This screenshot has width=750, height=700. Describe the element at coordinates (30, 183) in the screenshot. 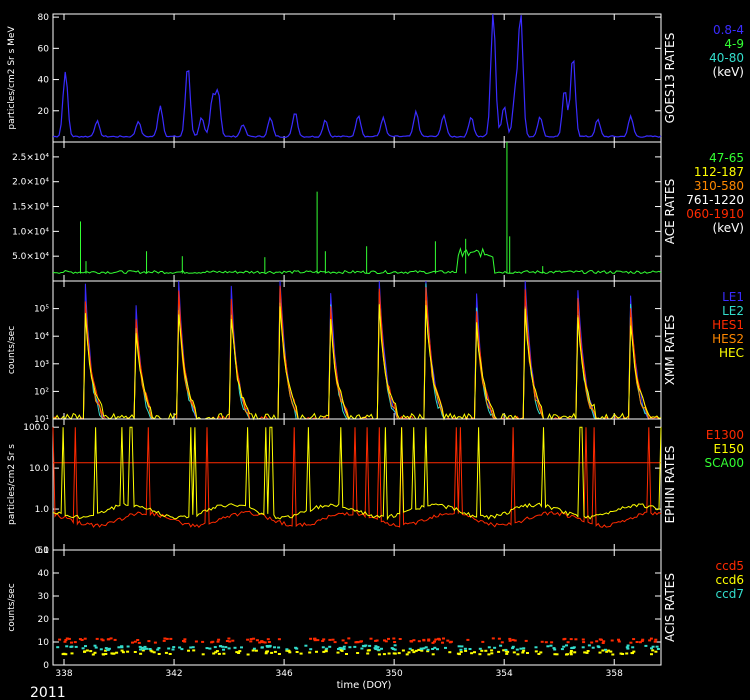

I see `y-tick-label: 2.0×10⁴` at that location.